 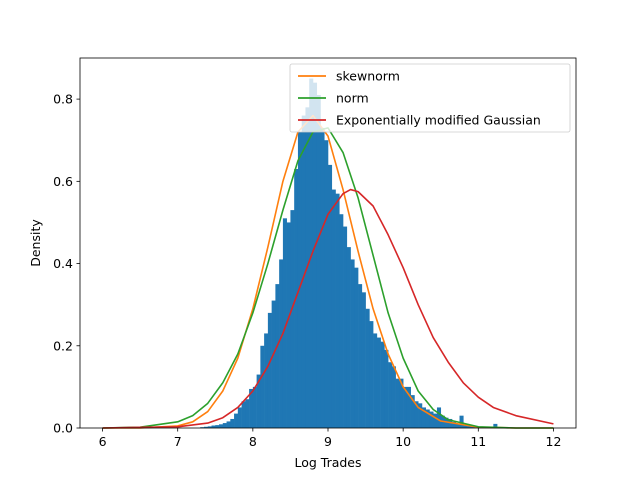 What do you see at coordinates (327, 462) in the screenshot?
I see `x-axis-label: Log Trades` at bounding box center [327, 462].